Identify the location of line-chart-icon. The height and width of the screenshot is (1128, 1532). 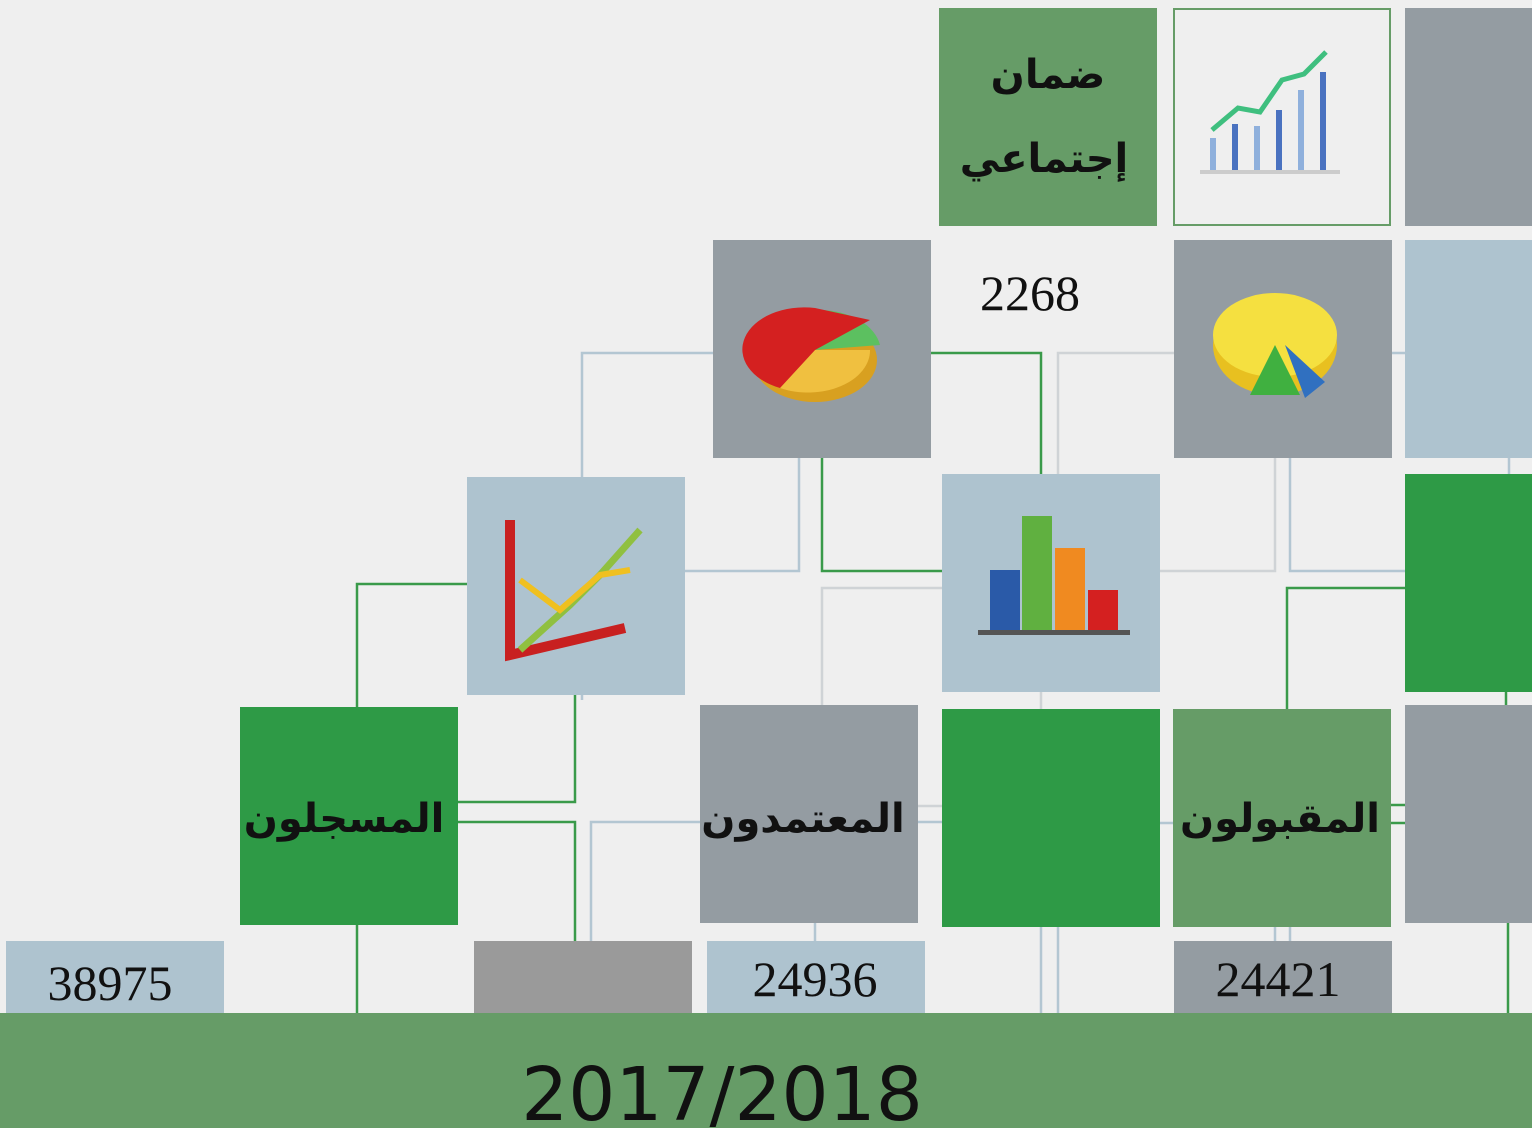
(574, 591).